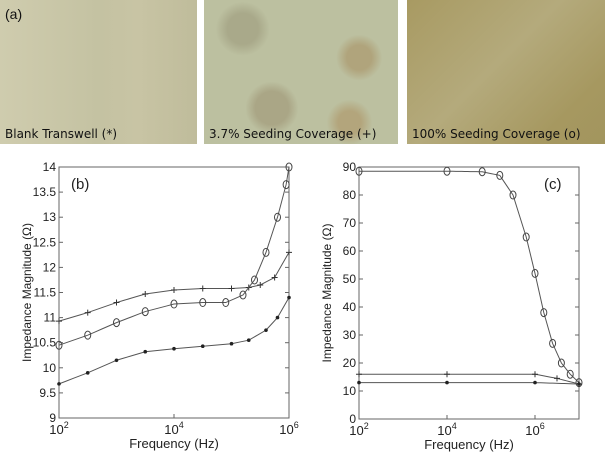  What do you see at coordinates (350, 279) in the screenshot?
I see `y-tick-label: 50` at bounding box center [350, 279].